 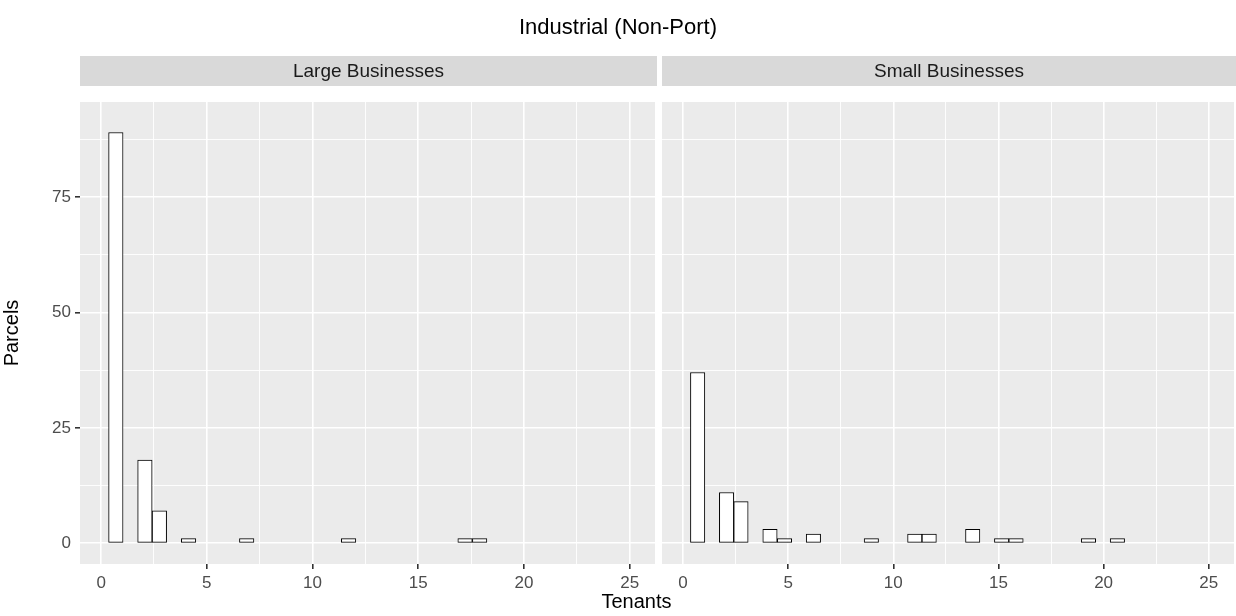 I want to click on chart-subtitle: Industrial (Non-Port), so click(x=618, y=27).